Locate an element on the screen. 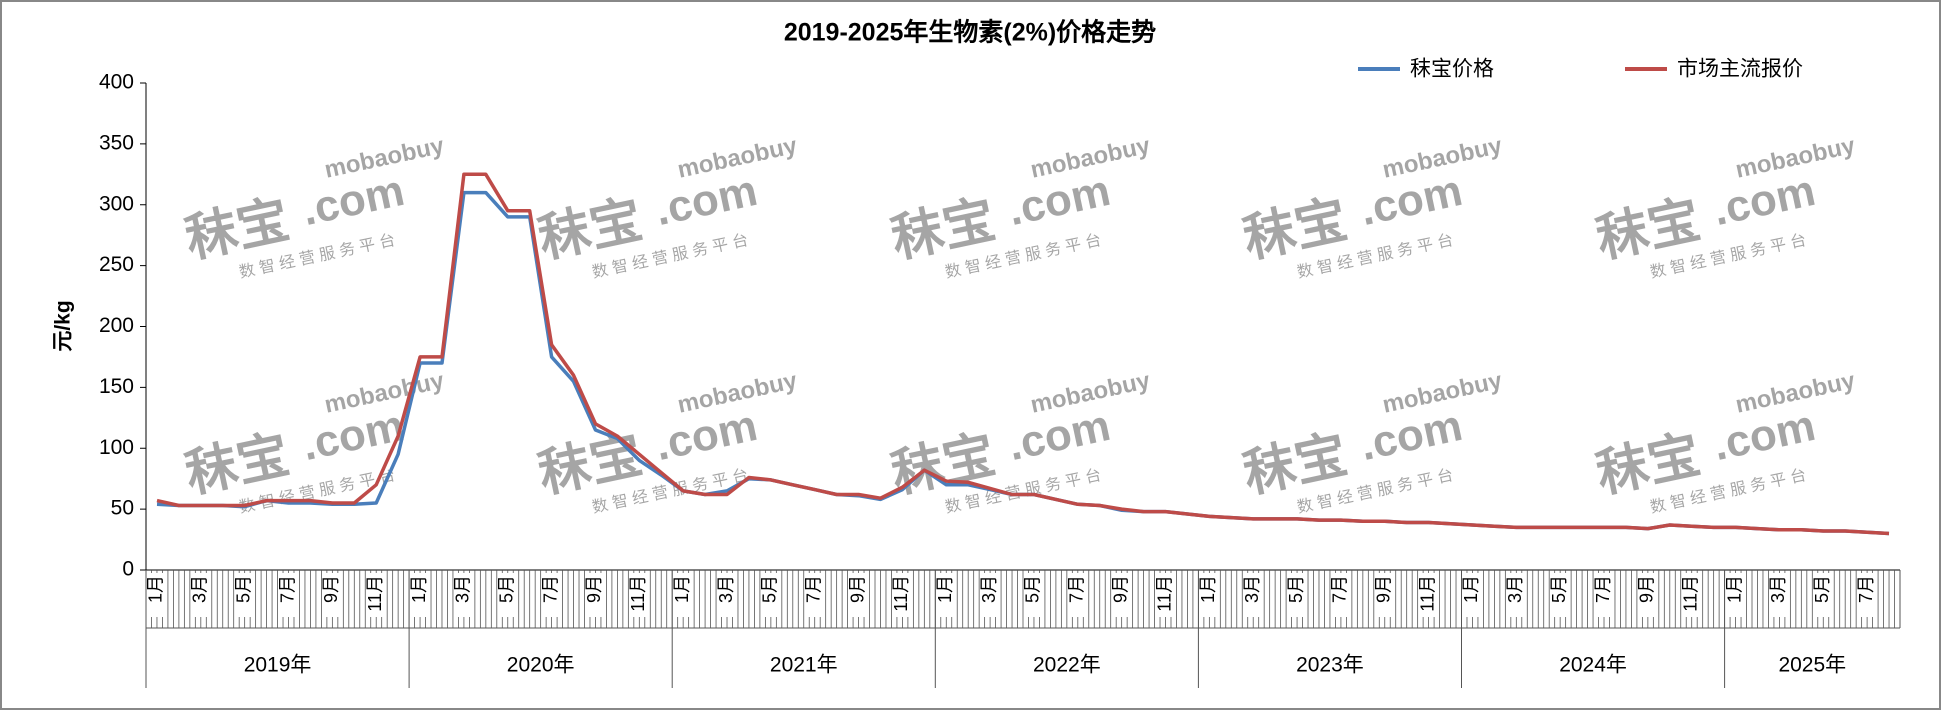 This screenshot has height=710, width=1941. y-tick-label: 0 is located at coordinates (128, 569).